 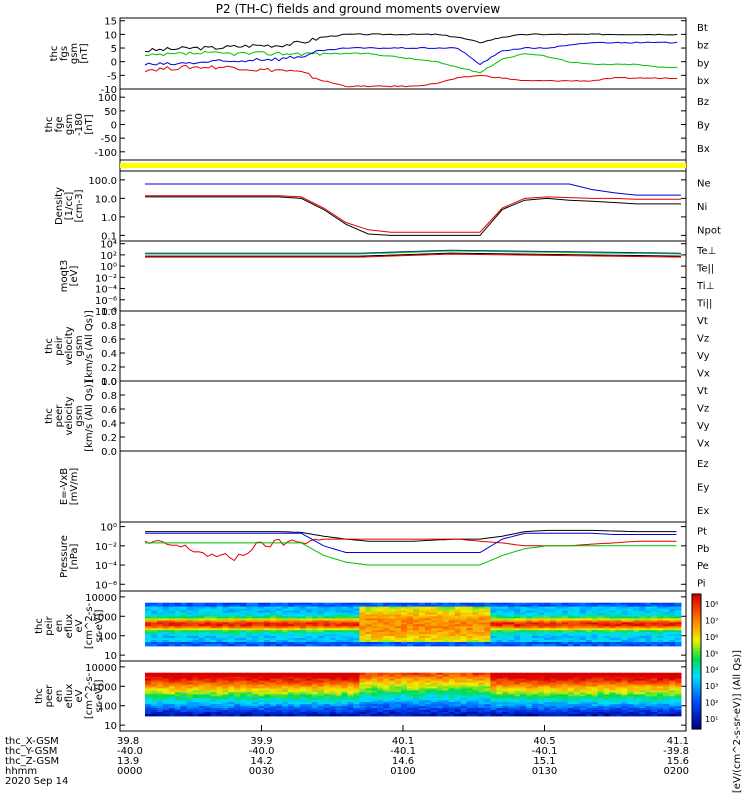 I want to click on y-axis-label: thc, so click(x=49, y=125).